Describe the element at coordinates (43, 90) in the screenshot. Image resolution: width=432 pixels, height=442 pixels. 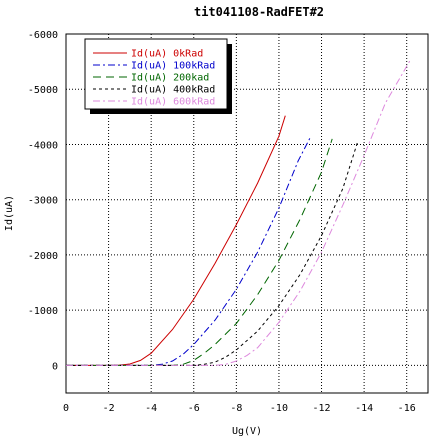
I see `y-tick-label: -5000` at that location.